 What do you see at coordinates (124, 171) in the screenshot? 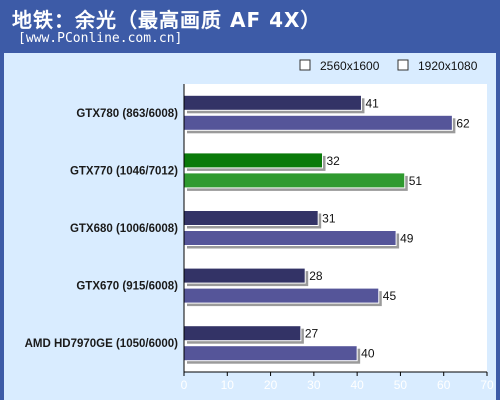
I see `category-label: GTX770 (1046/7012)` at bounding box center [124, 171].